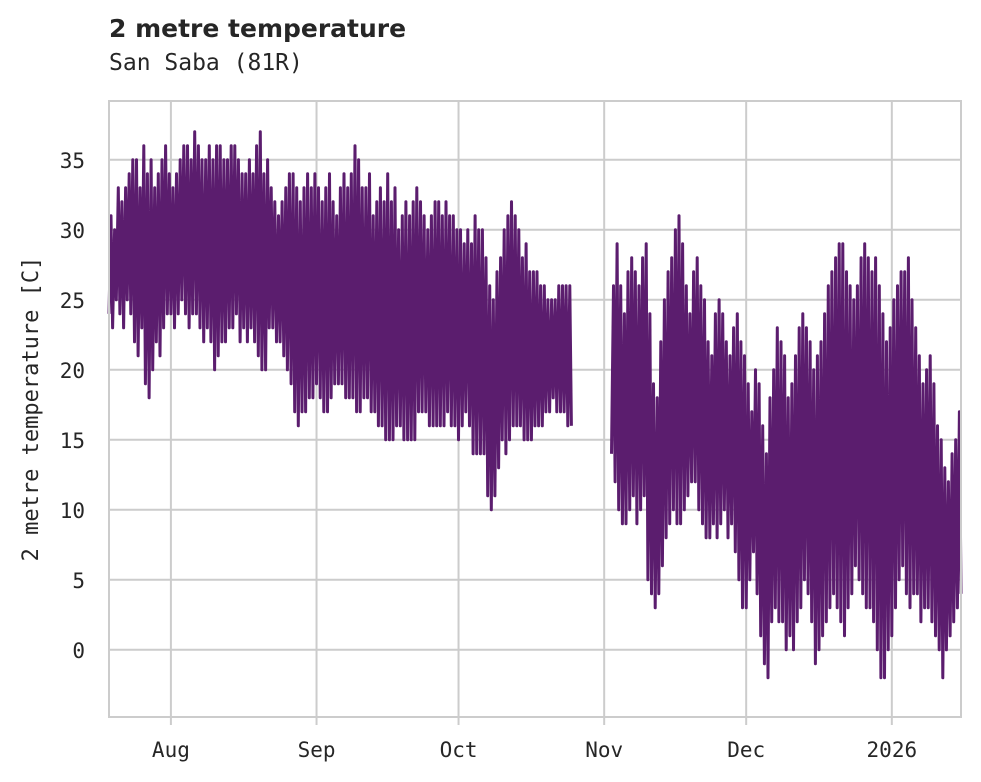 The width and height of the screenshot is (981, 782). I want to click on x-tick-label: Aug, so click(171, 750).